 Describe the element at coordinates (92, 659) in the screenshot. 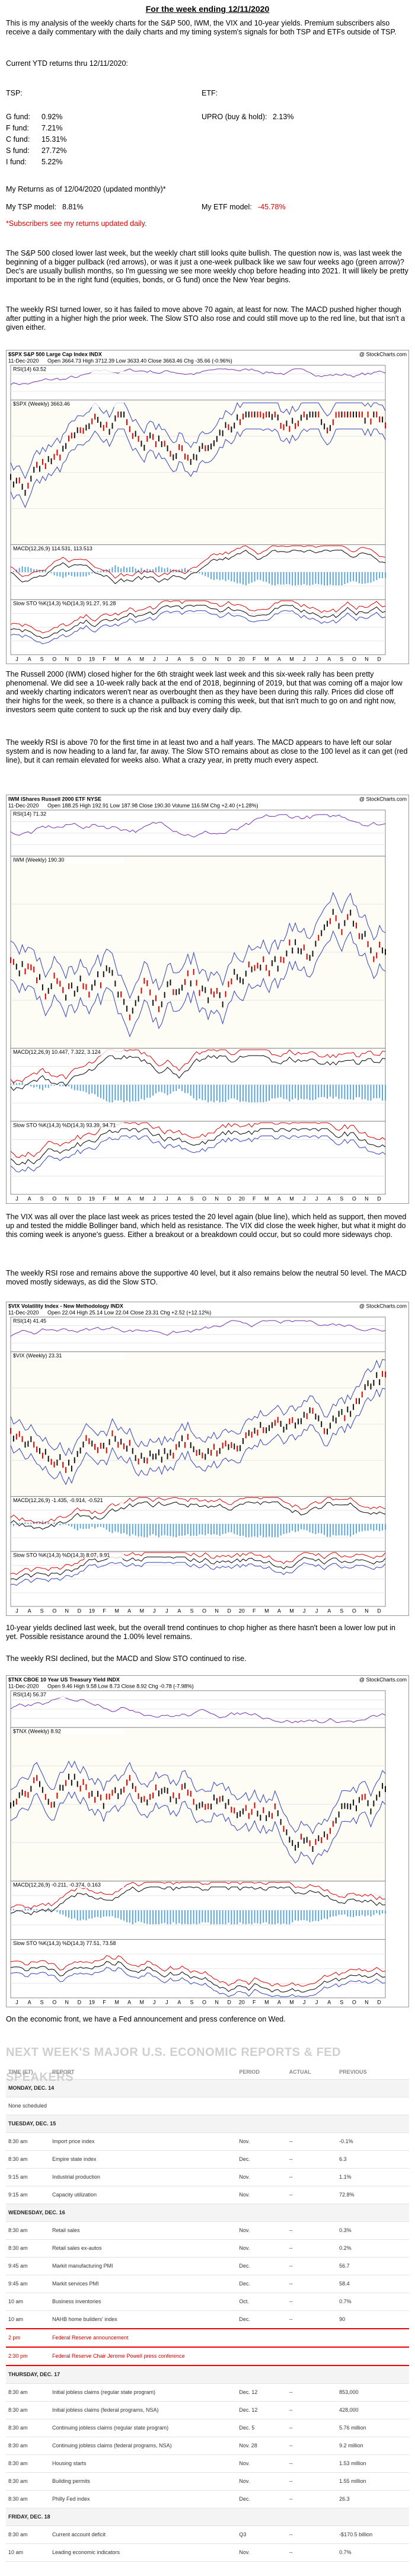

I see `month-label: 19` at that location.